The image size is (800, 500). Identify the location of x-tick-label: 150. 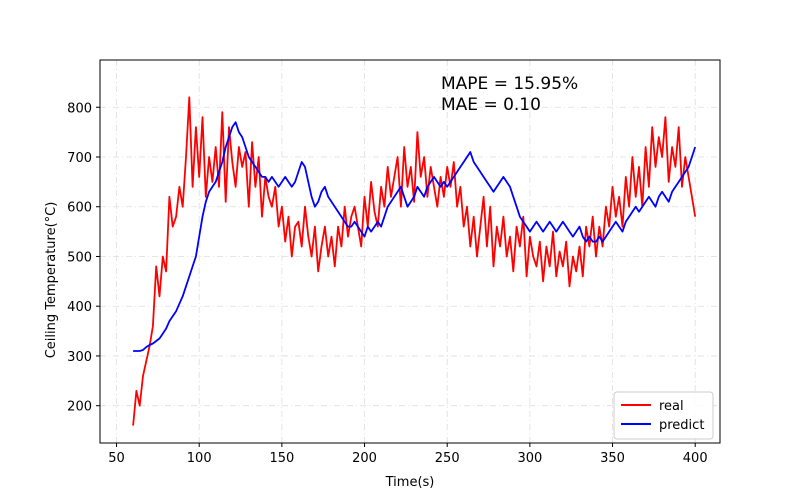
(281, 458).